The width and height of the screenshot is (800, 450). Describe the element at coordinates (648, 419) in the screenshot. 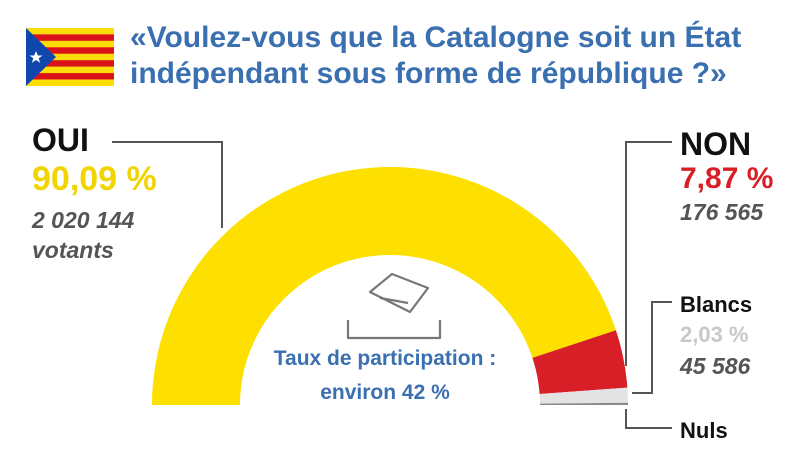

I see `leader-nuls` at that location.